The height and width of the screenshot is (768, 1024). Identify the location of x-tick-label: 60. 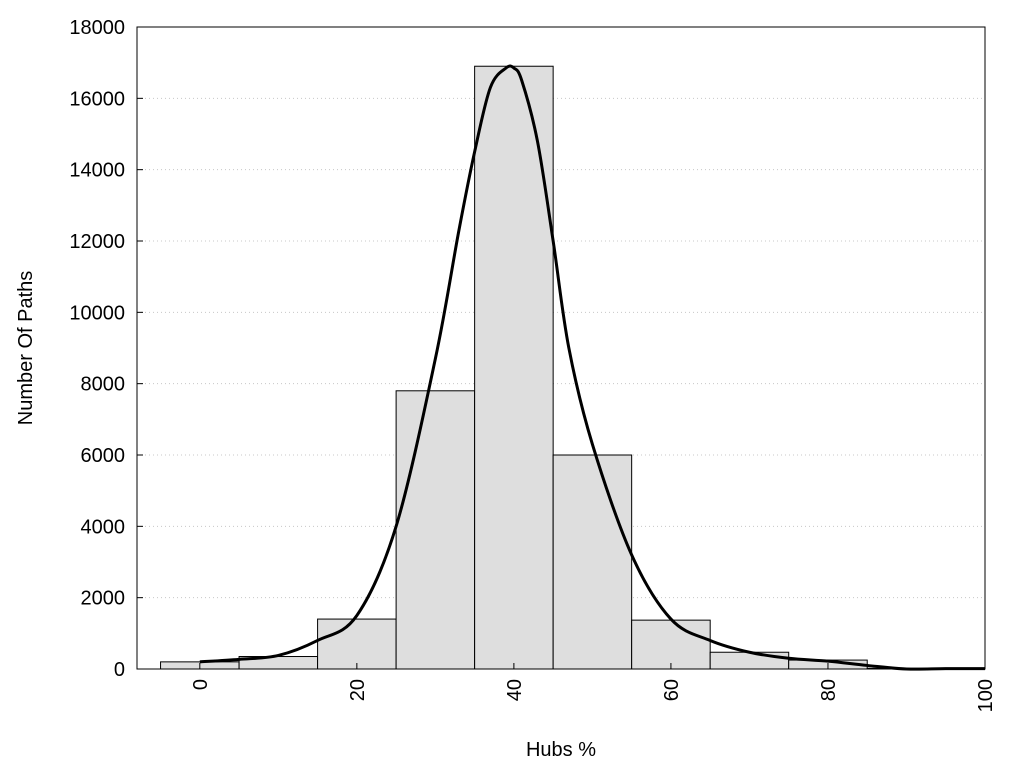
(672, 690).